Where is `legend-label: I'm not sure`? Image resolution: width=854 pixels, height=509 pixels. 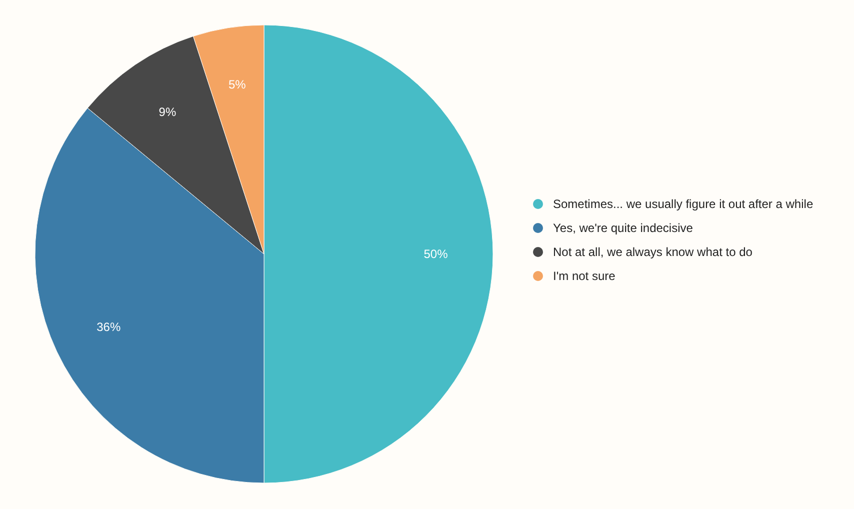 legend-label: I'm not sure is located at coordinates (584, 276).